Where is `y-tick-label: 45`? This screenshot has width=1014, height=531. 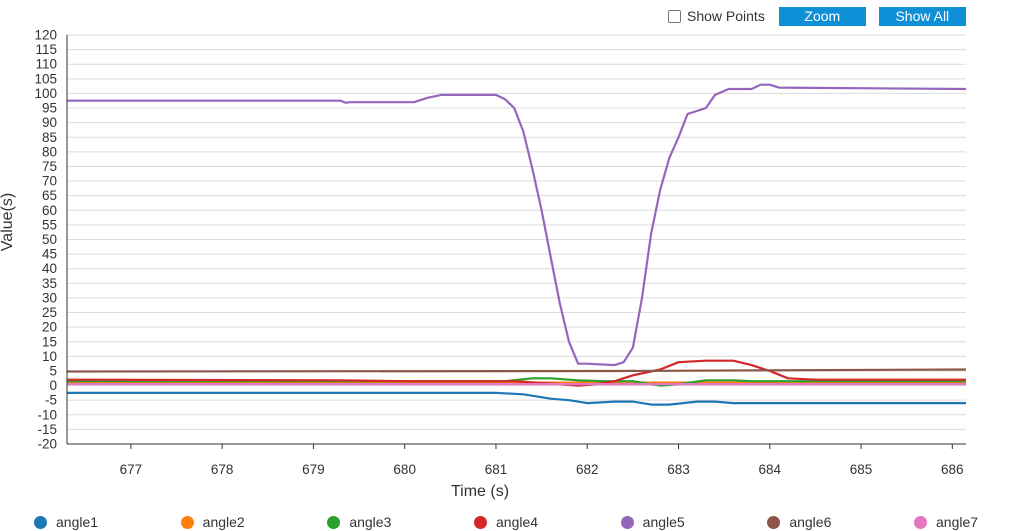
y-tick-label: 45 is located at coordinates (49, 254).